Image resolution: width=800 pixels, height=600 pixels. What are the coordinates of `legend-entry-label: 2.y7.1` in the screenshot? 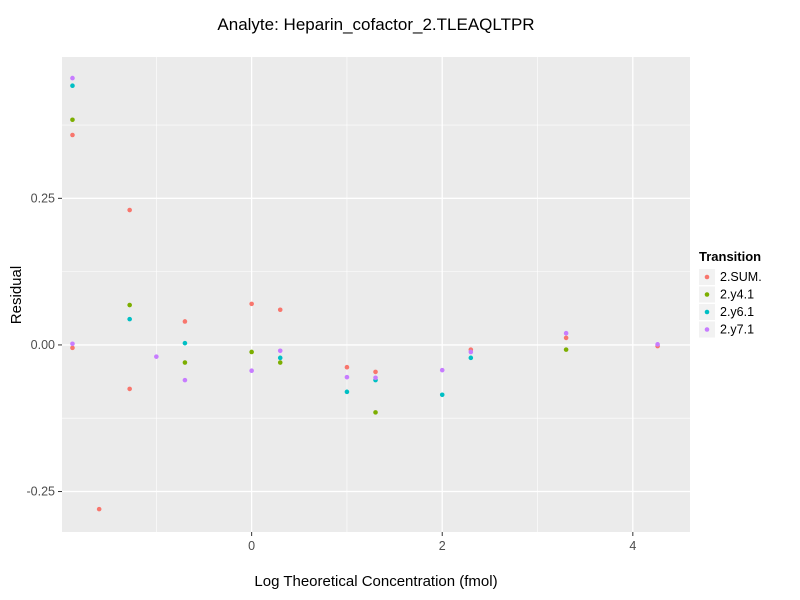 It's located at (737, 330).